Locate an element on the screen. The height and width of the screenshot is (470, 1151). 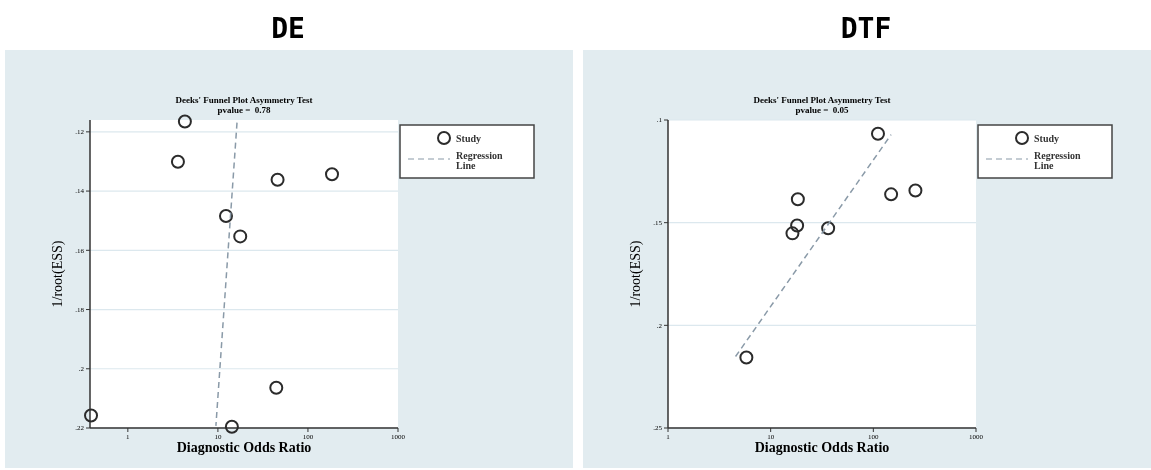
text: pvalue = 0.78 is located at coordinates (244, 110).